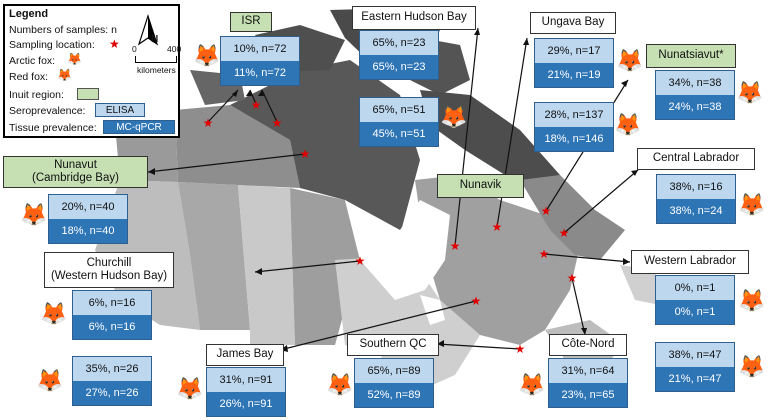  What do you see at coordinates (414, 18) in the screenshot?
I see `label-eastern-hudson-bay: Eastern Hudson Bay` at bounding box center [414, 18].